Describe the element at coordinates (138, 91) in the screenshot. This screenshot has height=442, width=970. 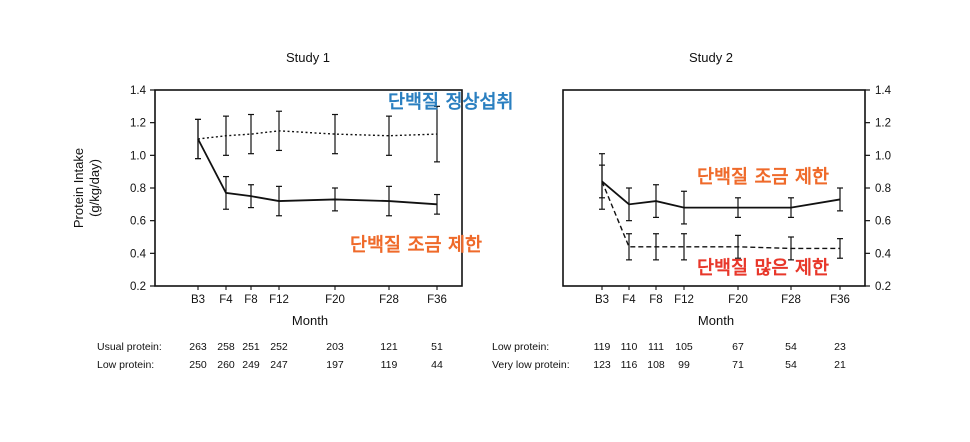
I see `study1-ytick-label: 1.4` at that location.